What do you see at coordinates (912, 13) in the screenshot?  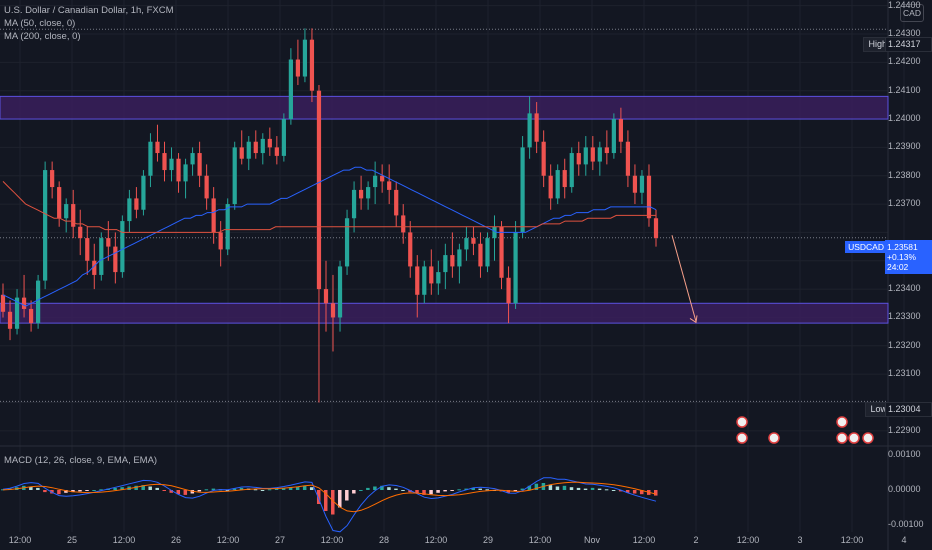 I see `currency-badge: CAD` at bounding box center [912, 13].